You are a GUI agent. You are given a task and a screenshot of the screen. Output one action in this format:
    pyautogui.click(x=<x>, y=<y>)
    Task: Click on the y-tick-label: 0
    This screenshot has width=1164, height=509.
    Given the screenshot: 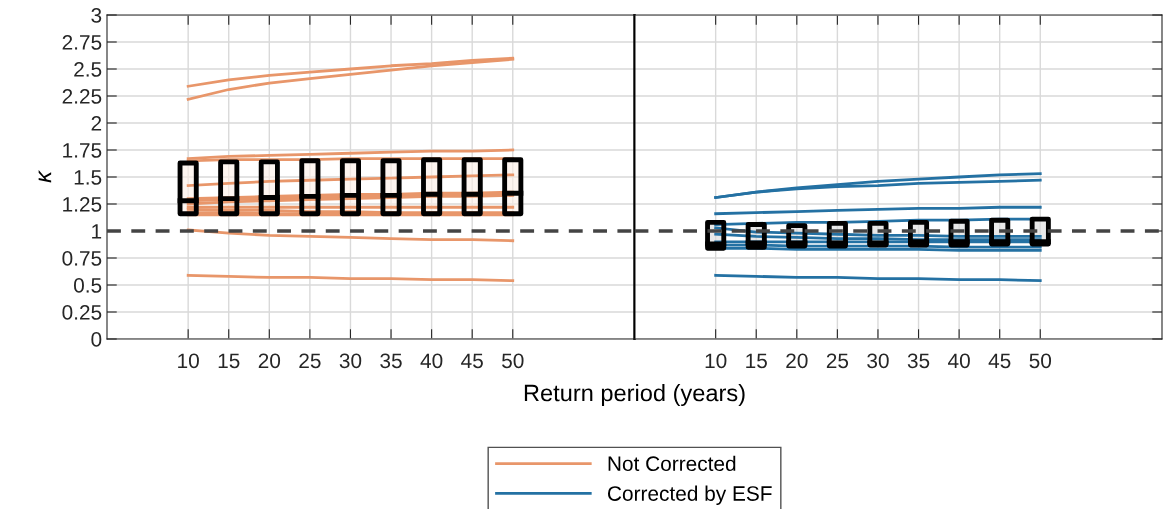 What is the action you would take?
    pyautogui.click(x=96, y=339)
    